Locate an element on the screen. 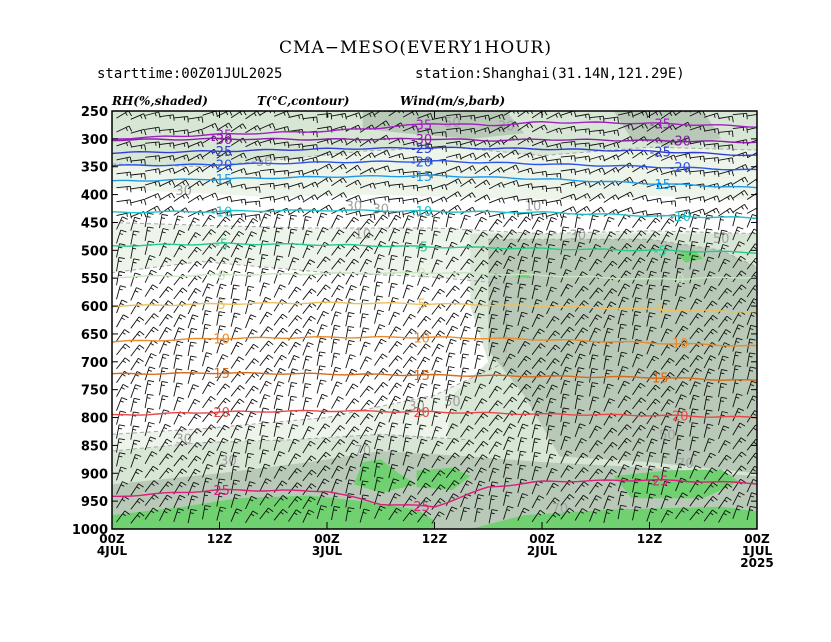  y-tick-label: 300 is located at coordinates (94, 140).